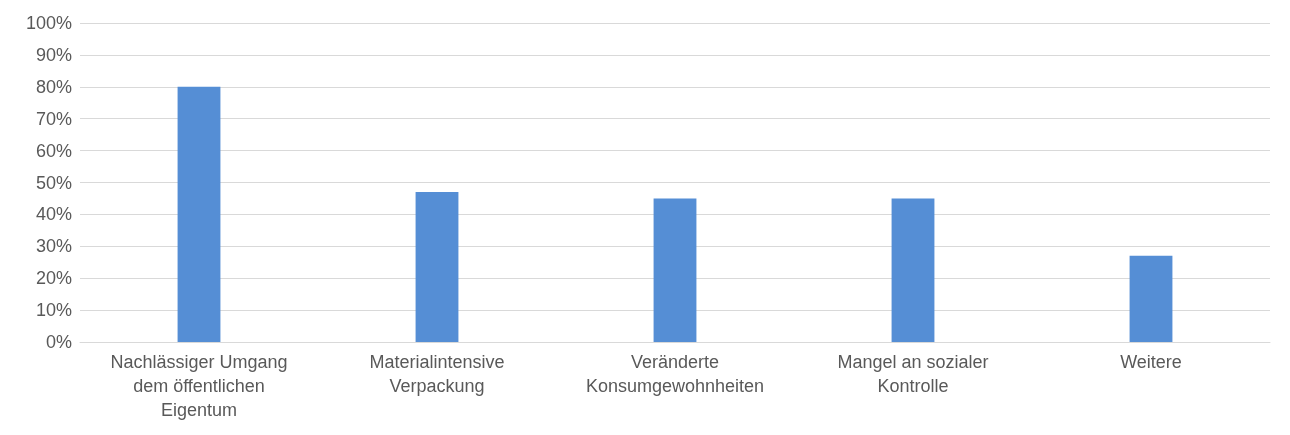  Describe the element at coordinates (53, 278) in the screenshot. I see `y-tick-label: 20%` at that location.